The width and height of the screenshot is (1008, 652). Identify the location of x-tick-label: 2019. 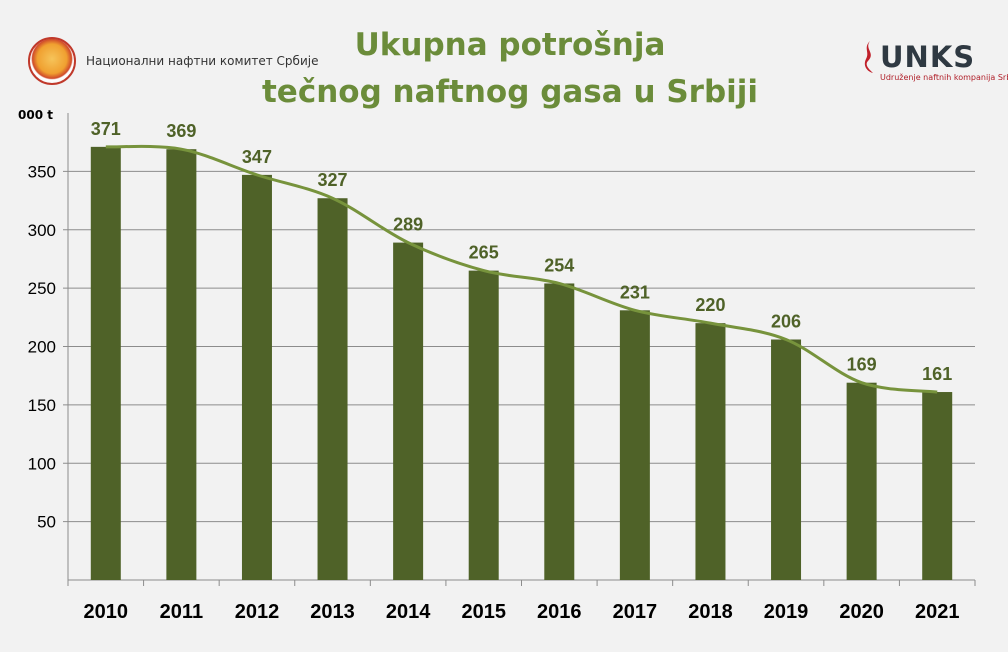
(786, 612).